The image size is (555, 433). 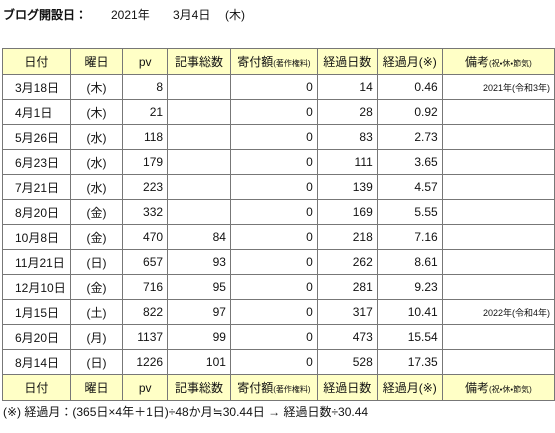 I want to click on elapsed-days-cell: 281, so click(x=347, y=287).